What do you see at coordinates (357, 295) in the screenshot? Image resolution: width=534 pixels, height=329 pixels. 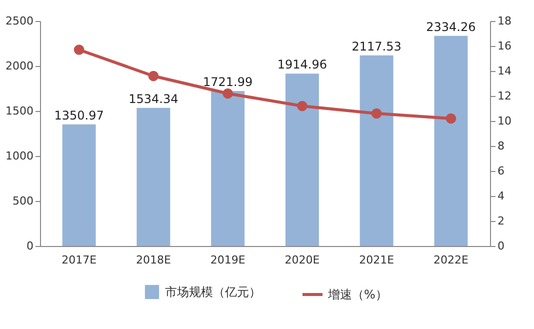 I see `legend-label: 增速（%）` at bounding box center [357, 295].